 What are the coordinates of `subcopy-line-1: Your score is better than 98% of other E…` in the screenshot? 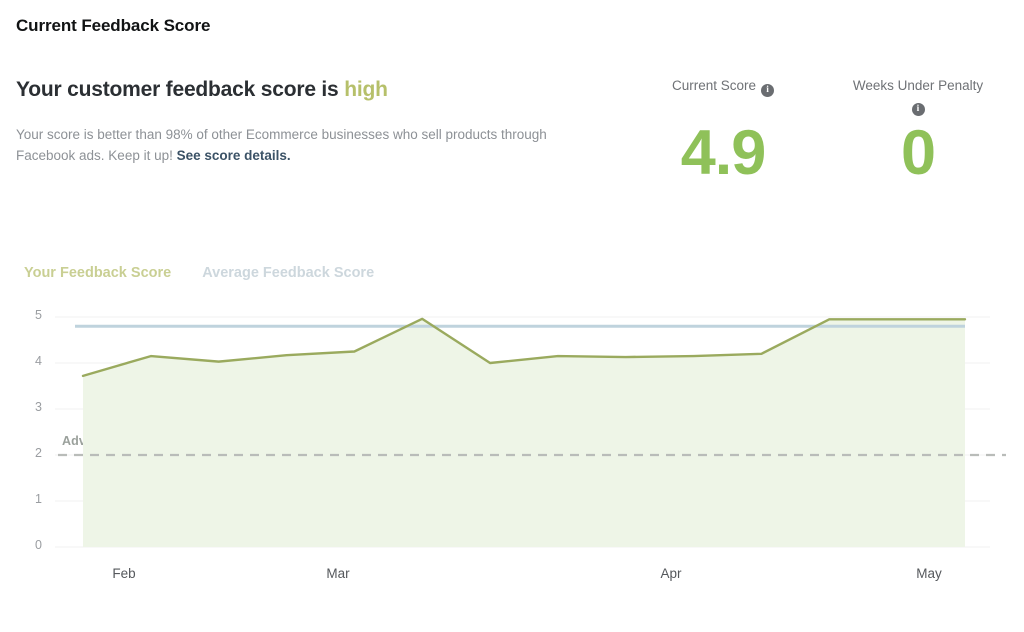 It's located at (257, 134).